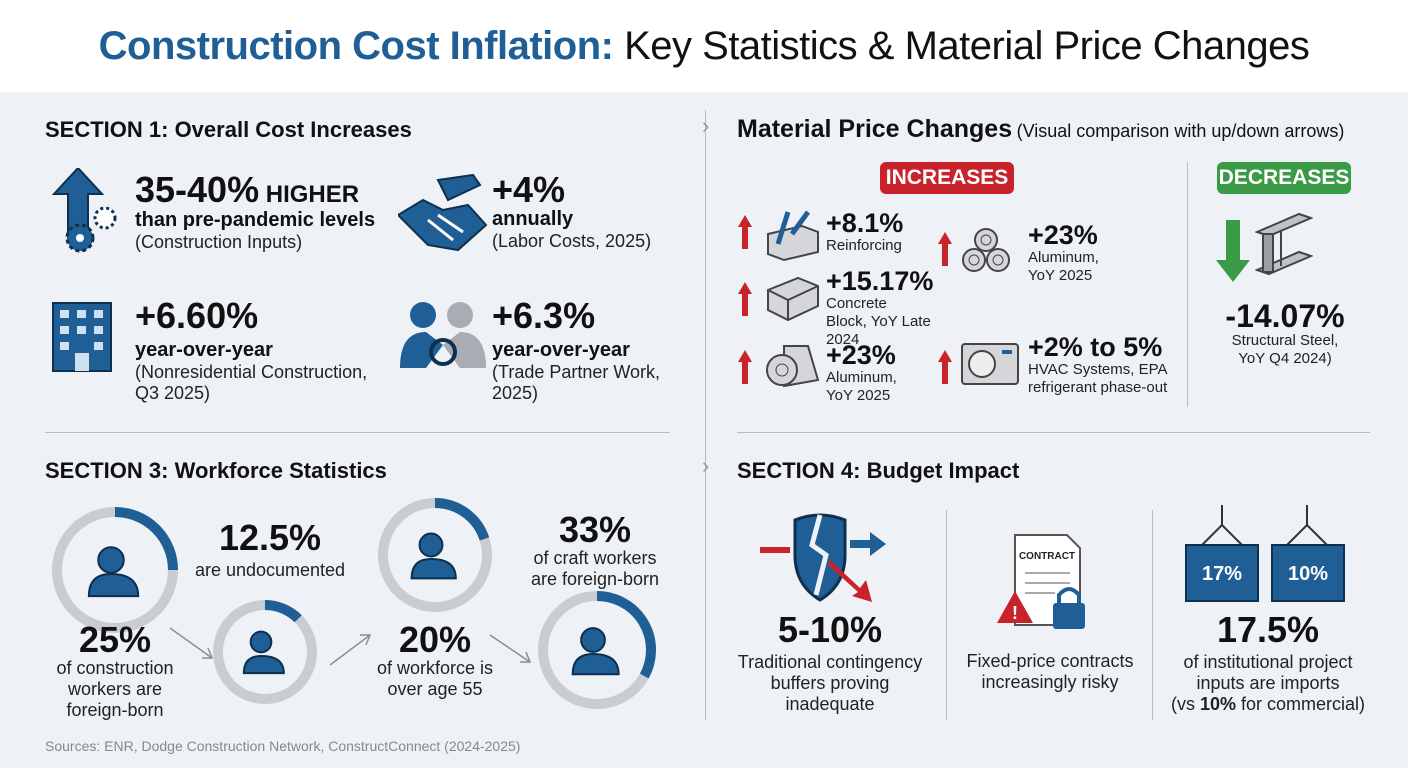  What do you see at coordinates (875, 129) in the screenshot?
I see `section2-heading: Material Price Changes` at bounding box center [875, 129].